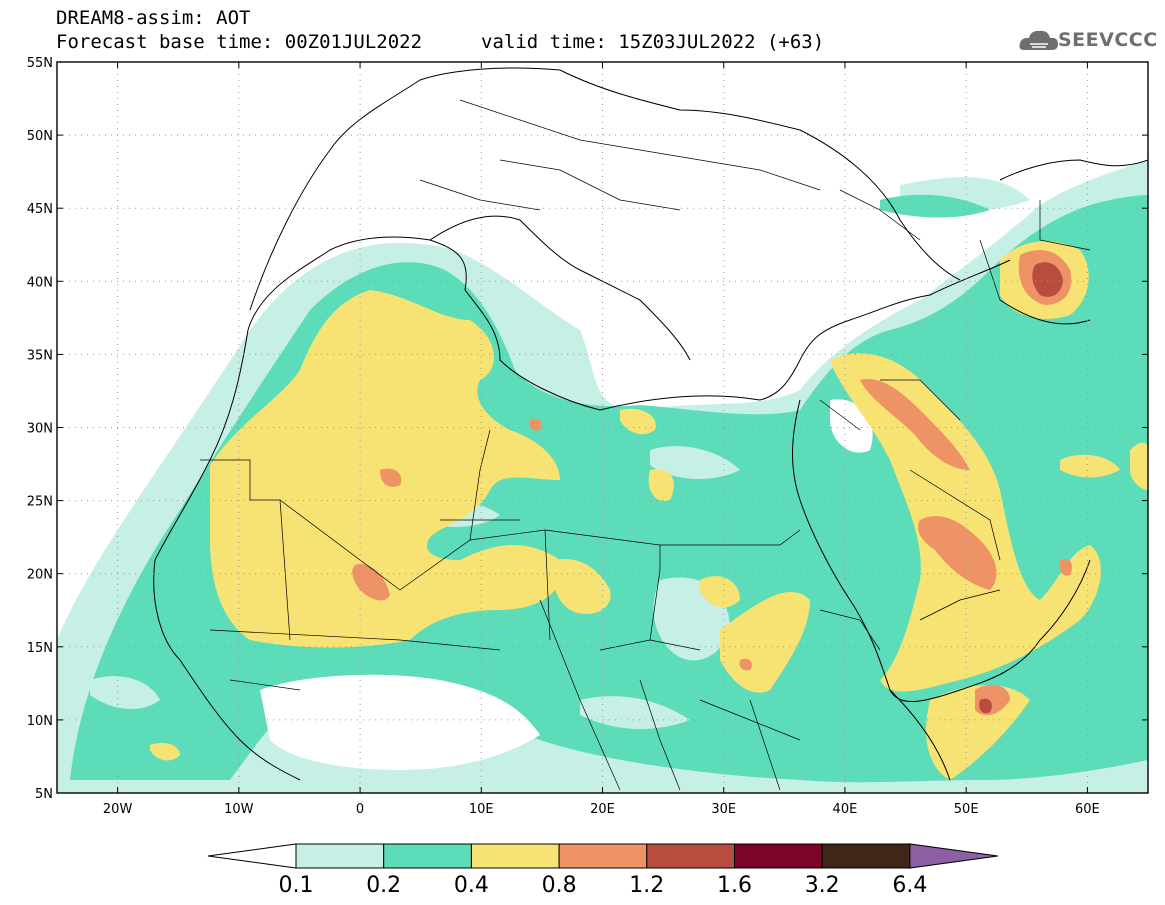 Image resolution: width=1165 pixels, height=905 pixels. Describe the element at coordinates (40, 429) in the screenshot. I see `lat-tick-label: 30N` at that location.